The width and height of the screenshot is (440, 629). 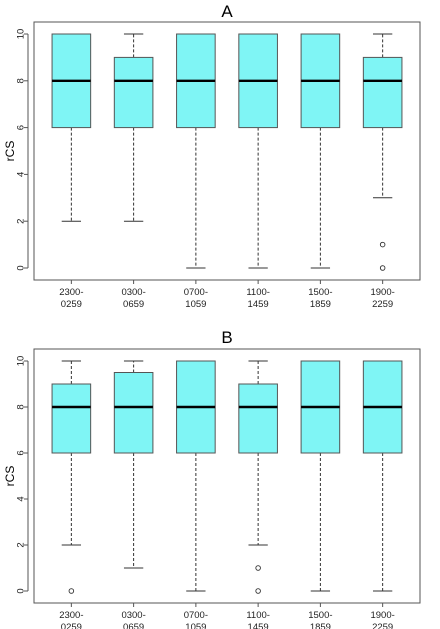 What do you see at coordinates (227, 11) in the screenshot?
I see `chart-title: A` at bounding box center [227, 11].